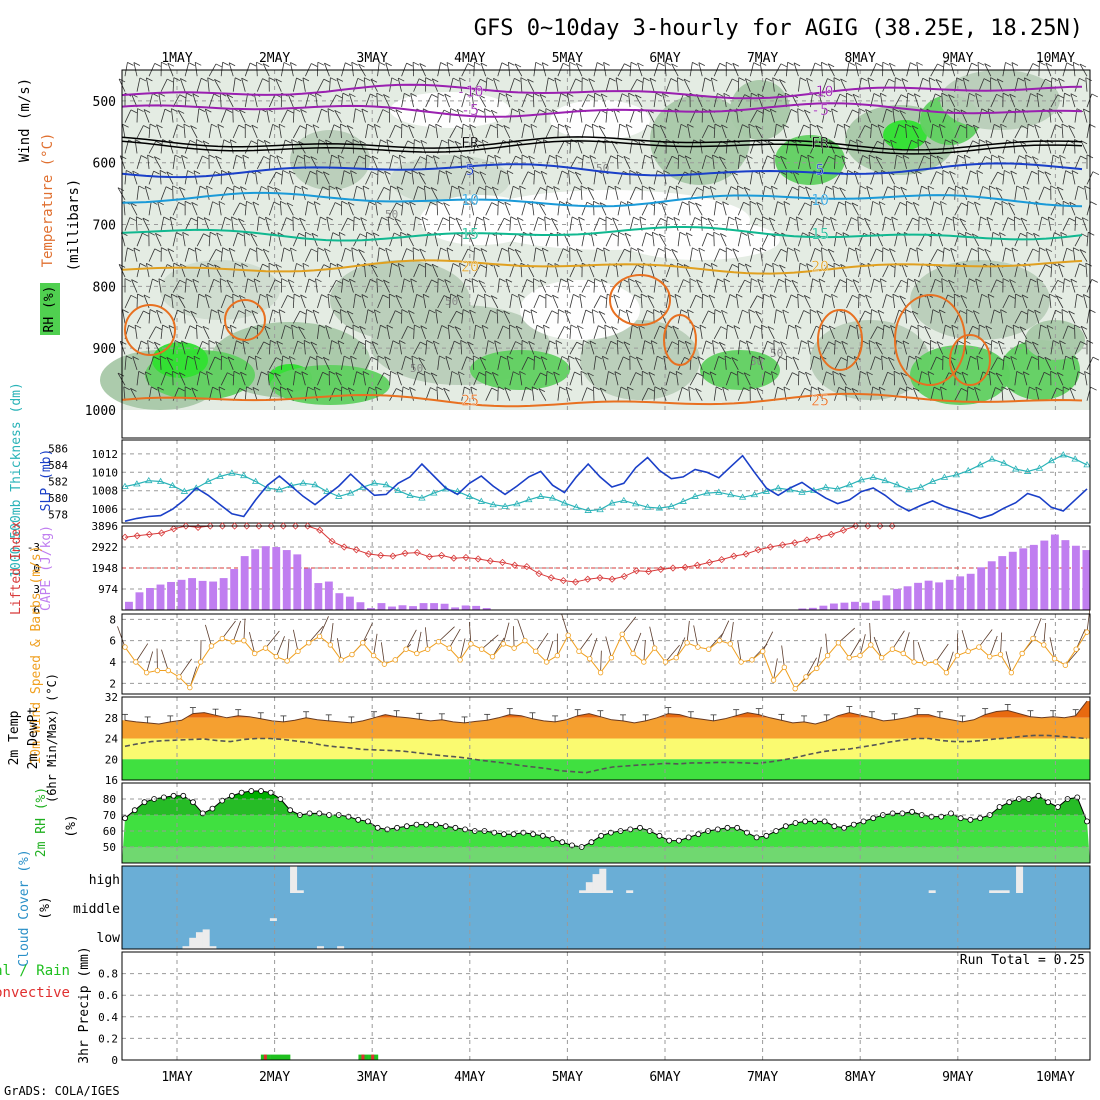 Image resolution: width=1100 pixels, height=1100 pixels. Describe the element at coordinates (275, 1057) in the screenshot. I see `precip-total-bar` at that location.